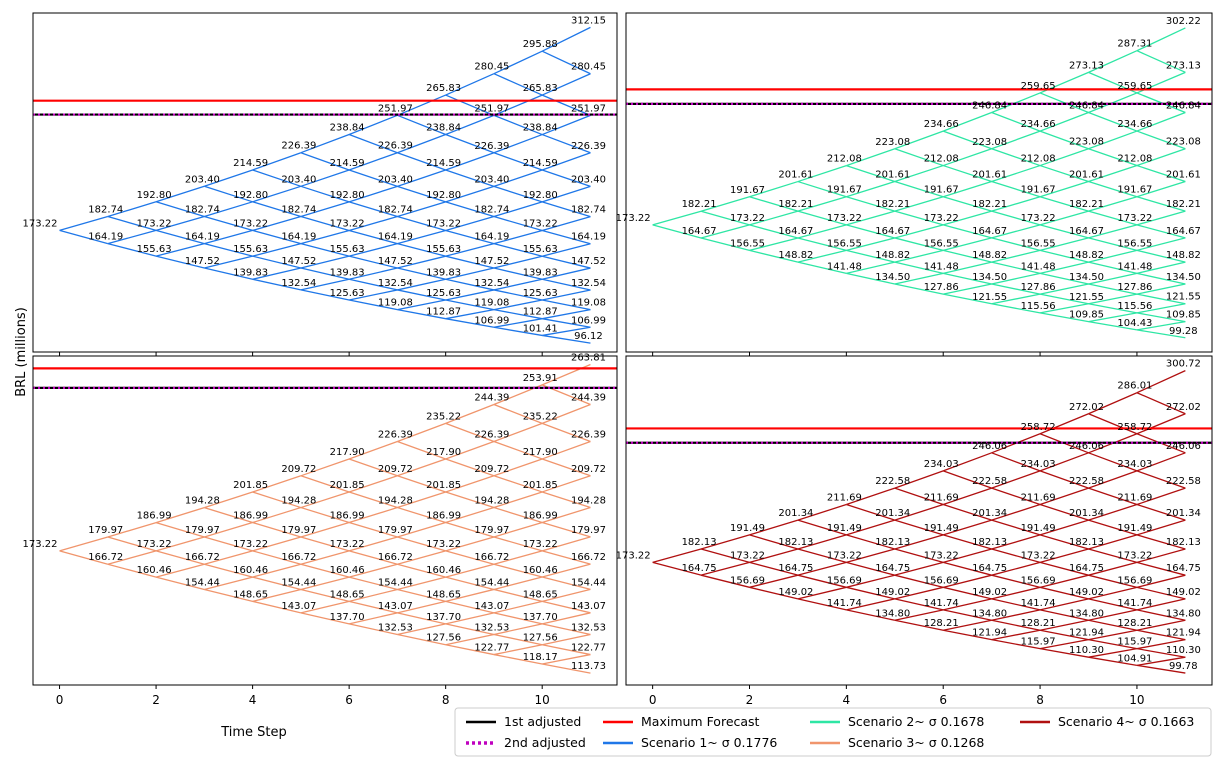 This screenshot has width=1218, height=769. What do you see at coordinates (1016, 278) in the screenshot?
I see `tree-edge-7-6-up` at bounding box center [1016, 278].